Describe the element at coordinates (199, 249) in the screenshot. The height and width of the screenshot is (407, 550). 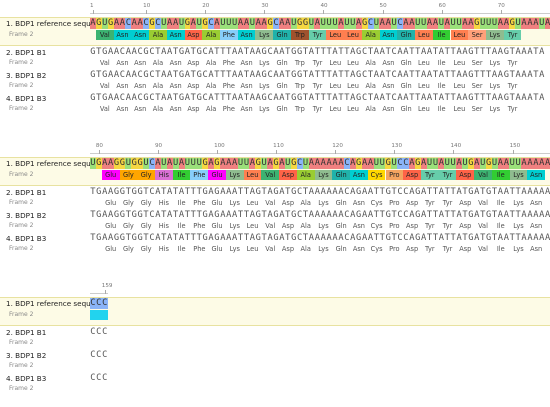
I see `amino-acid: Phe` at that location.